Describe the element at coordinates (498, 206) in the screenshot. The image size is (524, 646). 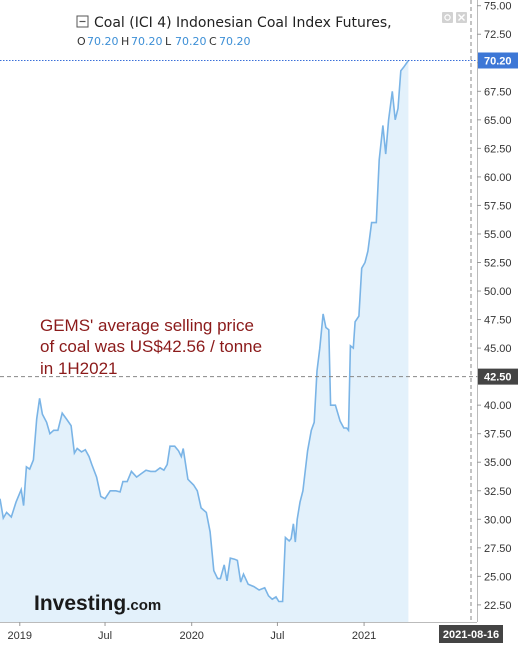
I see `y-tick-label: 57.50` at that location.